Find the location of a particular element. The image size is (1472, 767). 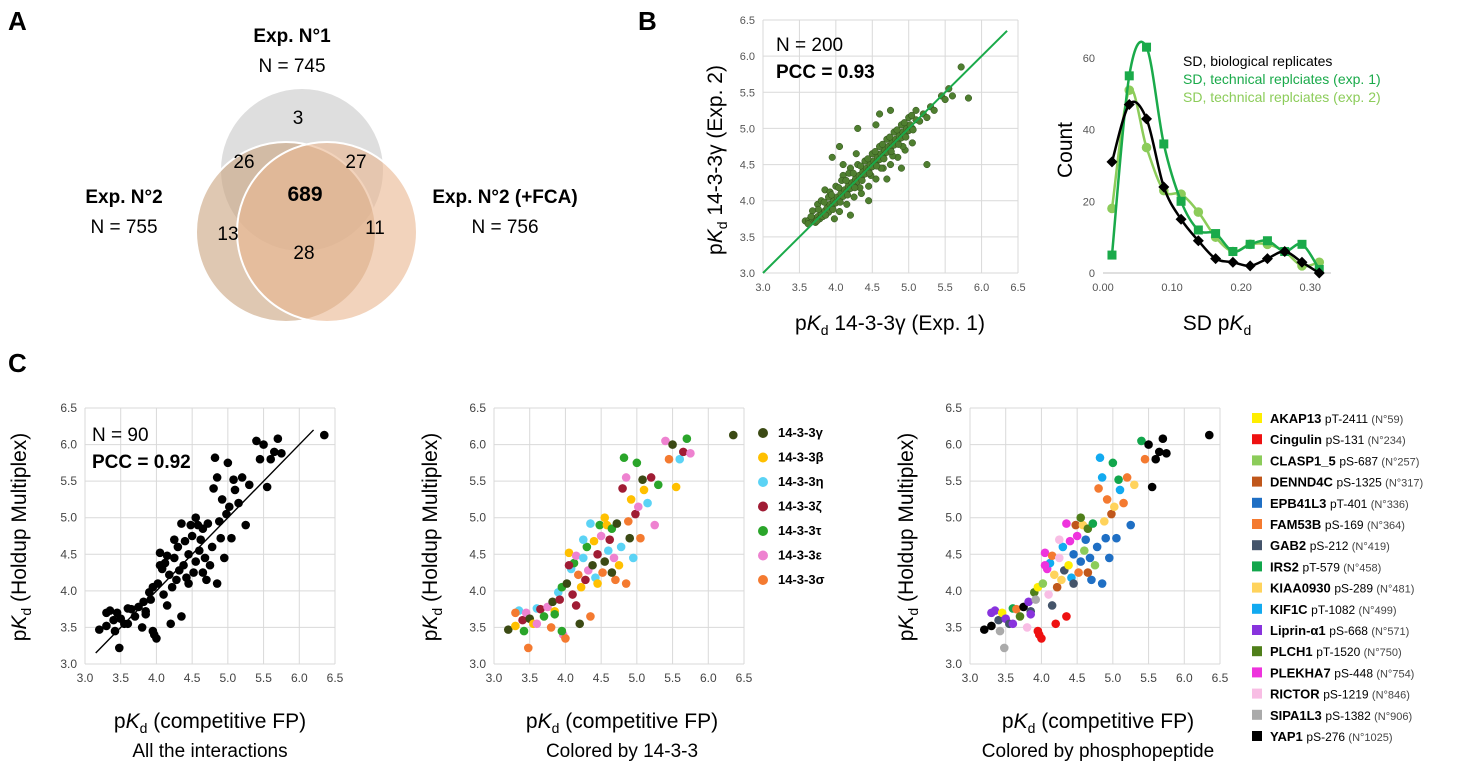

legend-peptide-label: AKAP13 pT-2411 (N°59) is located at coordinates (1336, 418).